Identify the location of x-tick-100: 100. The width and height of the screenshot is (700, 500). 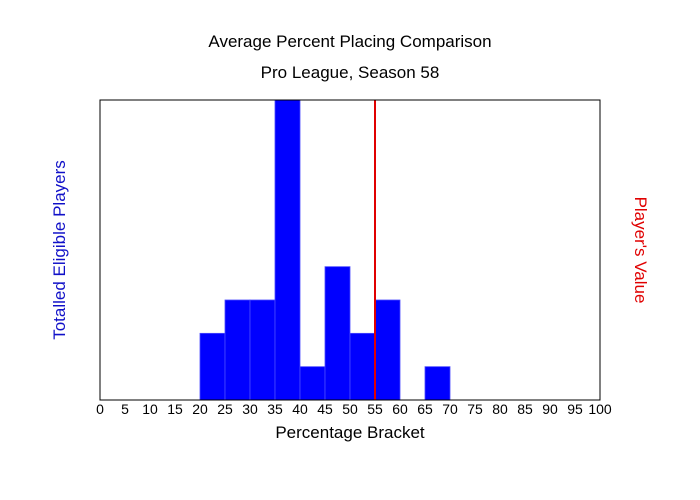
(600, 409).